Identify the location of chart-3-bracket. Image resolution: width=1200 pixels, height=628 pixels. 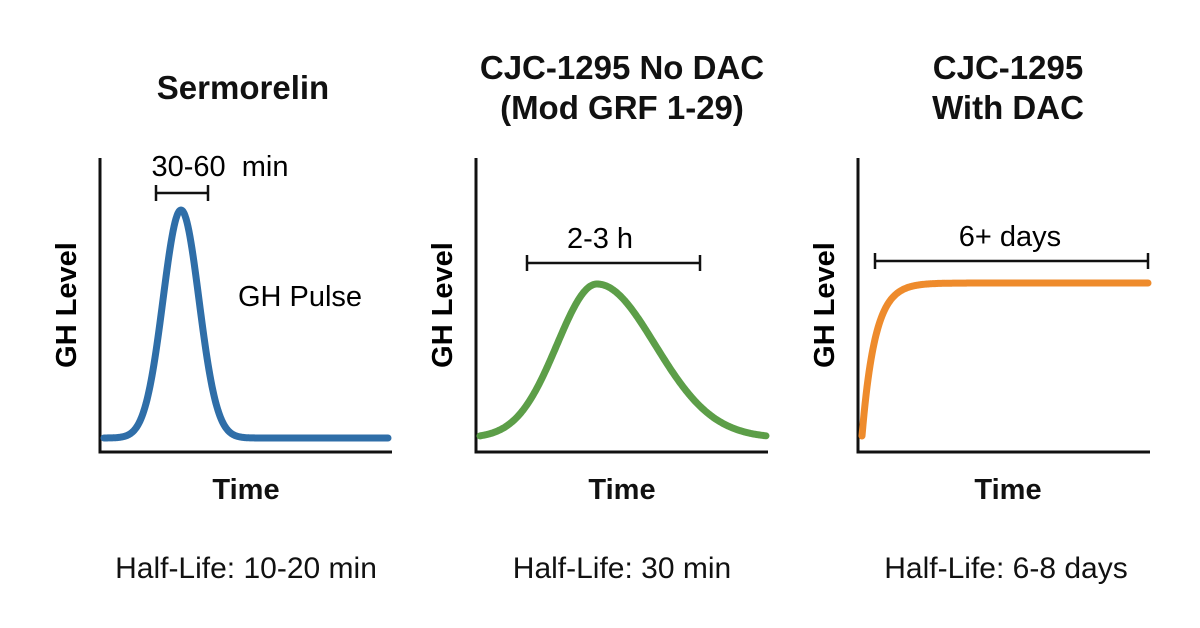
(1011, 261).